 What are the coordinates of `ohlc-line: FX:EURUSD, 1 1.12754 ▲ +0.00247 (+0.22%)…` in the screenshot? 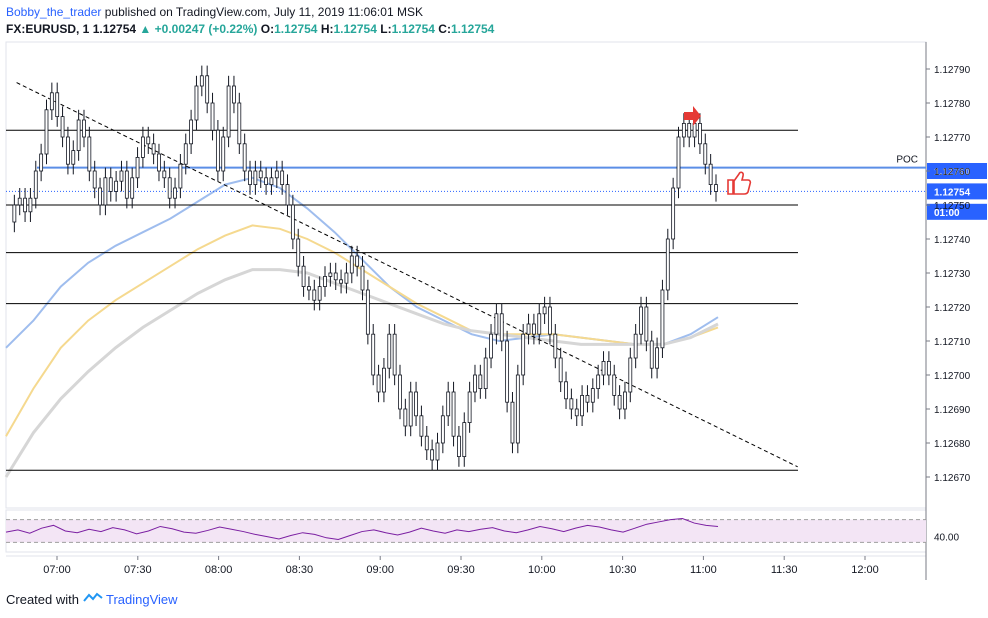 It's located at (250, 29).